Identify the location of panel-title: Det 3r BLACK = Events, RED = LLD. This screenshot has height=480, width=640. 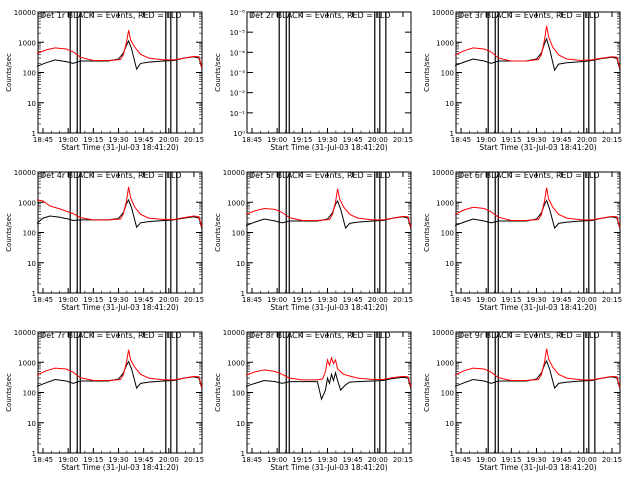
(529, 15).